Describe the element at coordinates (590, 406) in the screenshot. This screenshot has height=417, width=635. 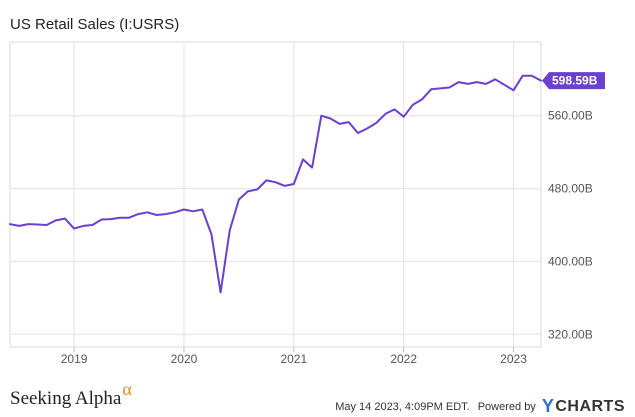
I see `ycharts-wordmark: CHARTS` at that location.